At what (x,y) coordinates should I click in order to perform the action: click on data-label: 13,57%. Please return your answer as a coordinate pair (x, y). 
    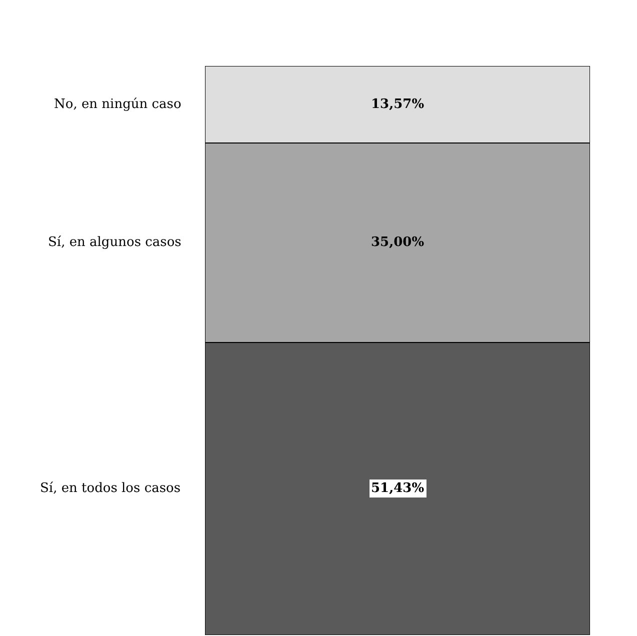
    Looking at the image, I should click on (398, 104).